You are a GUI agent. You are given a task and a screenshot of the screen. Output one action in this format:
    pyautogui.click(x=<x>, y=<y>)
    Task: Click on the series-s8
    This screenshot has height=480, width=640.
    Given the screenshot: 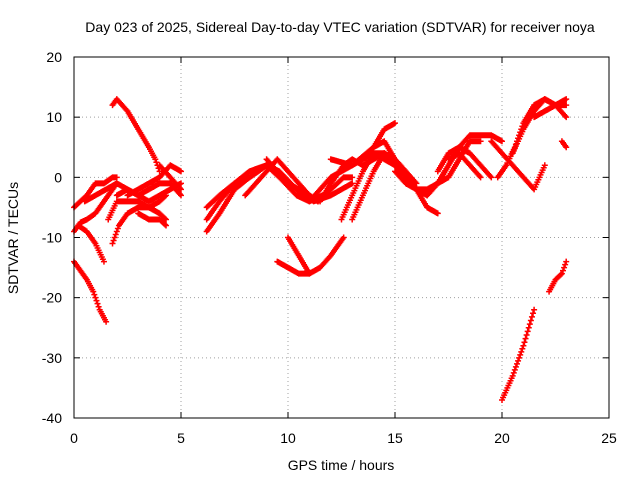 What is the action you would take?
    pyautogui.click(x=136, y=135)
    